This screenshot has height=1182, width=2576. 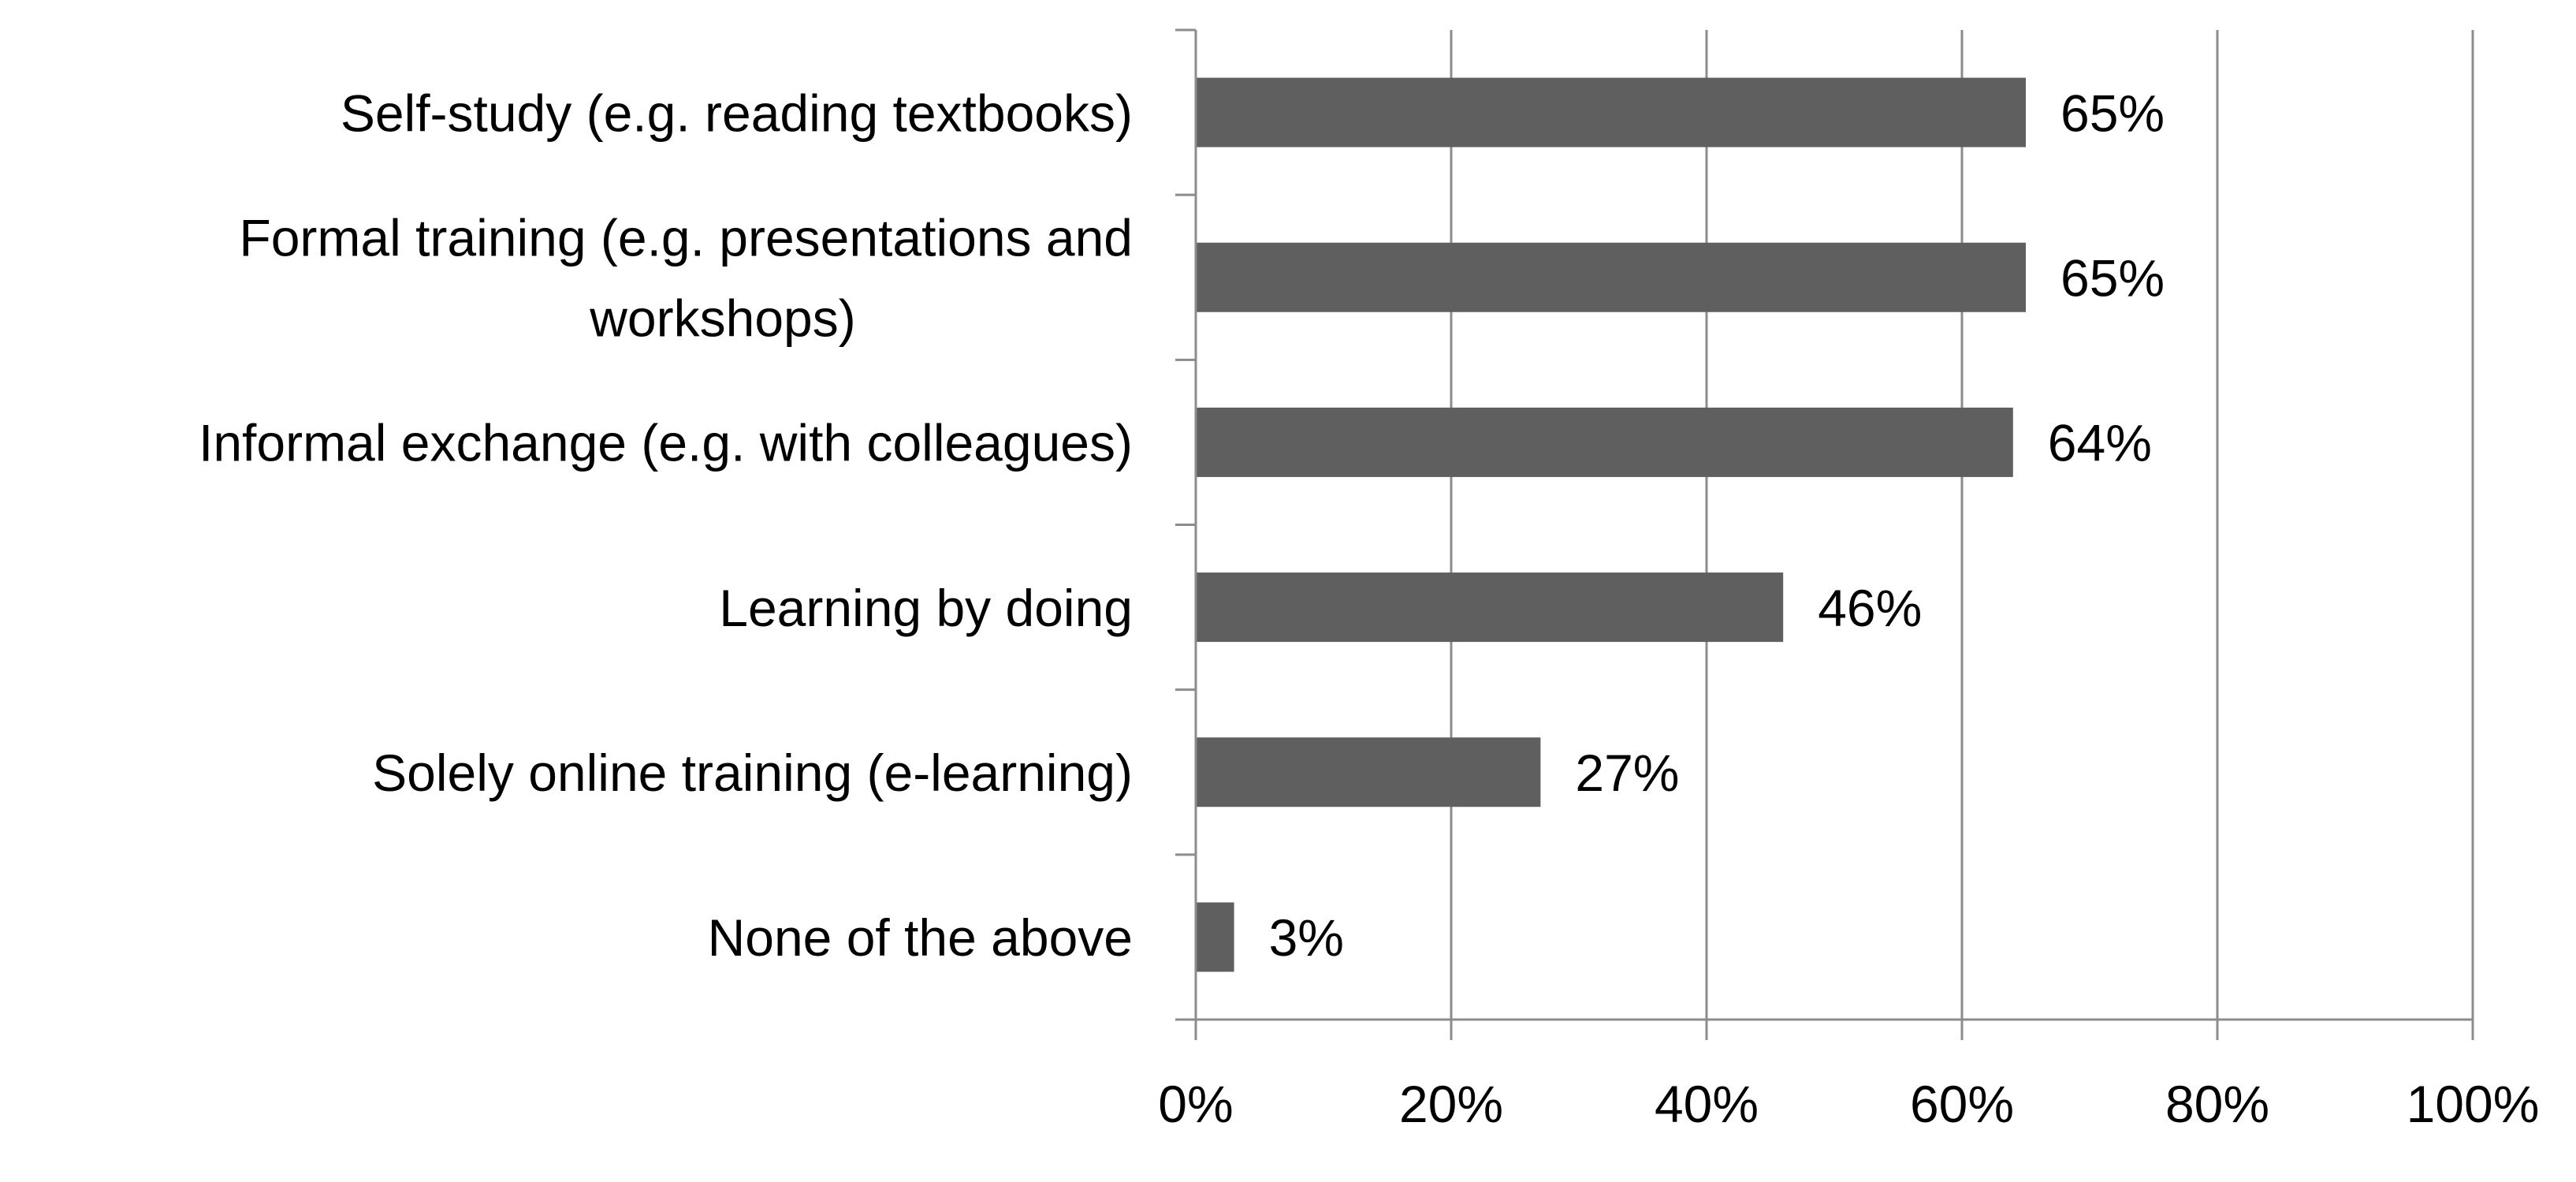 I want to click on category-label-3: Learning by doing, so click(x=926, y=608).